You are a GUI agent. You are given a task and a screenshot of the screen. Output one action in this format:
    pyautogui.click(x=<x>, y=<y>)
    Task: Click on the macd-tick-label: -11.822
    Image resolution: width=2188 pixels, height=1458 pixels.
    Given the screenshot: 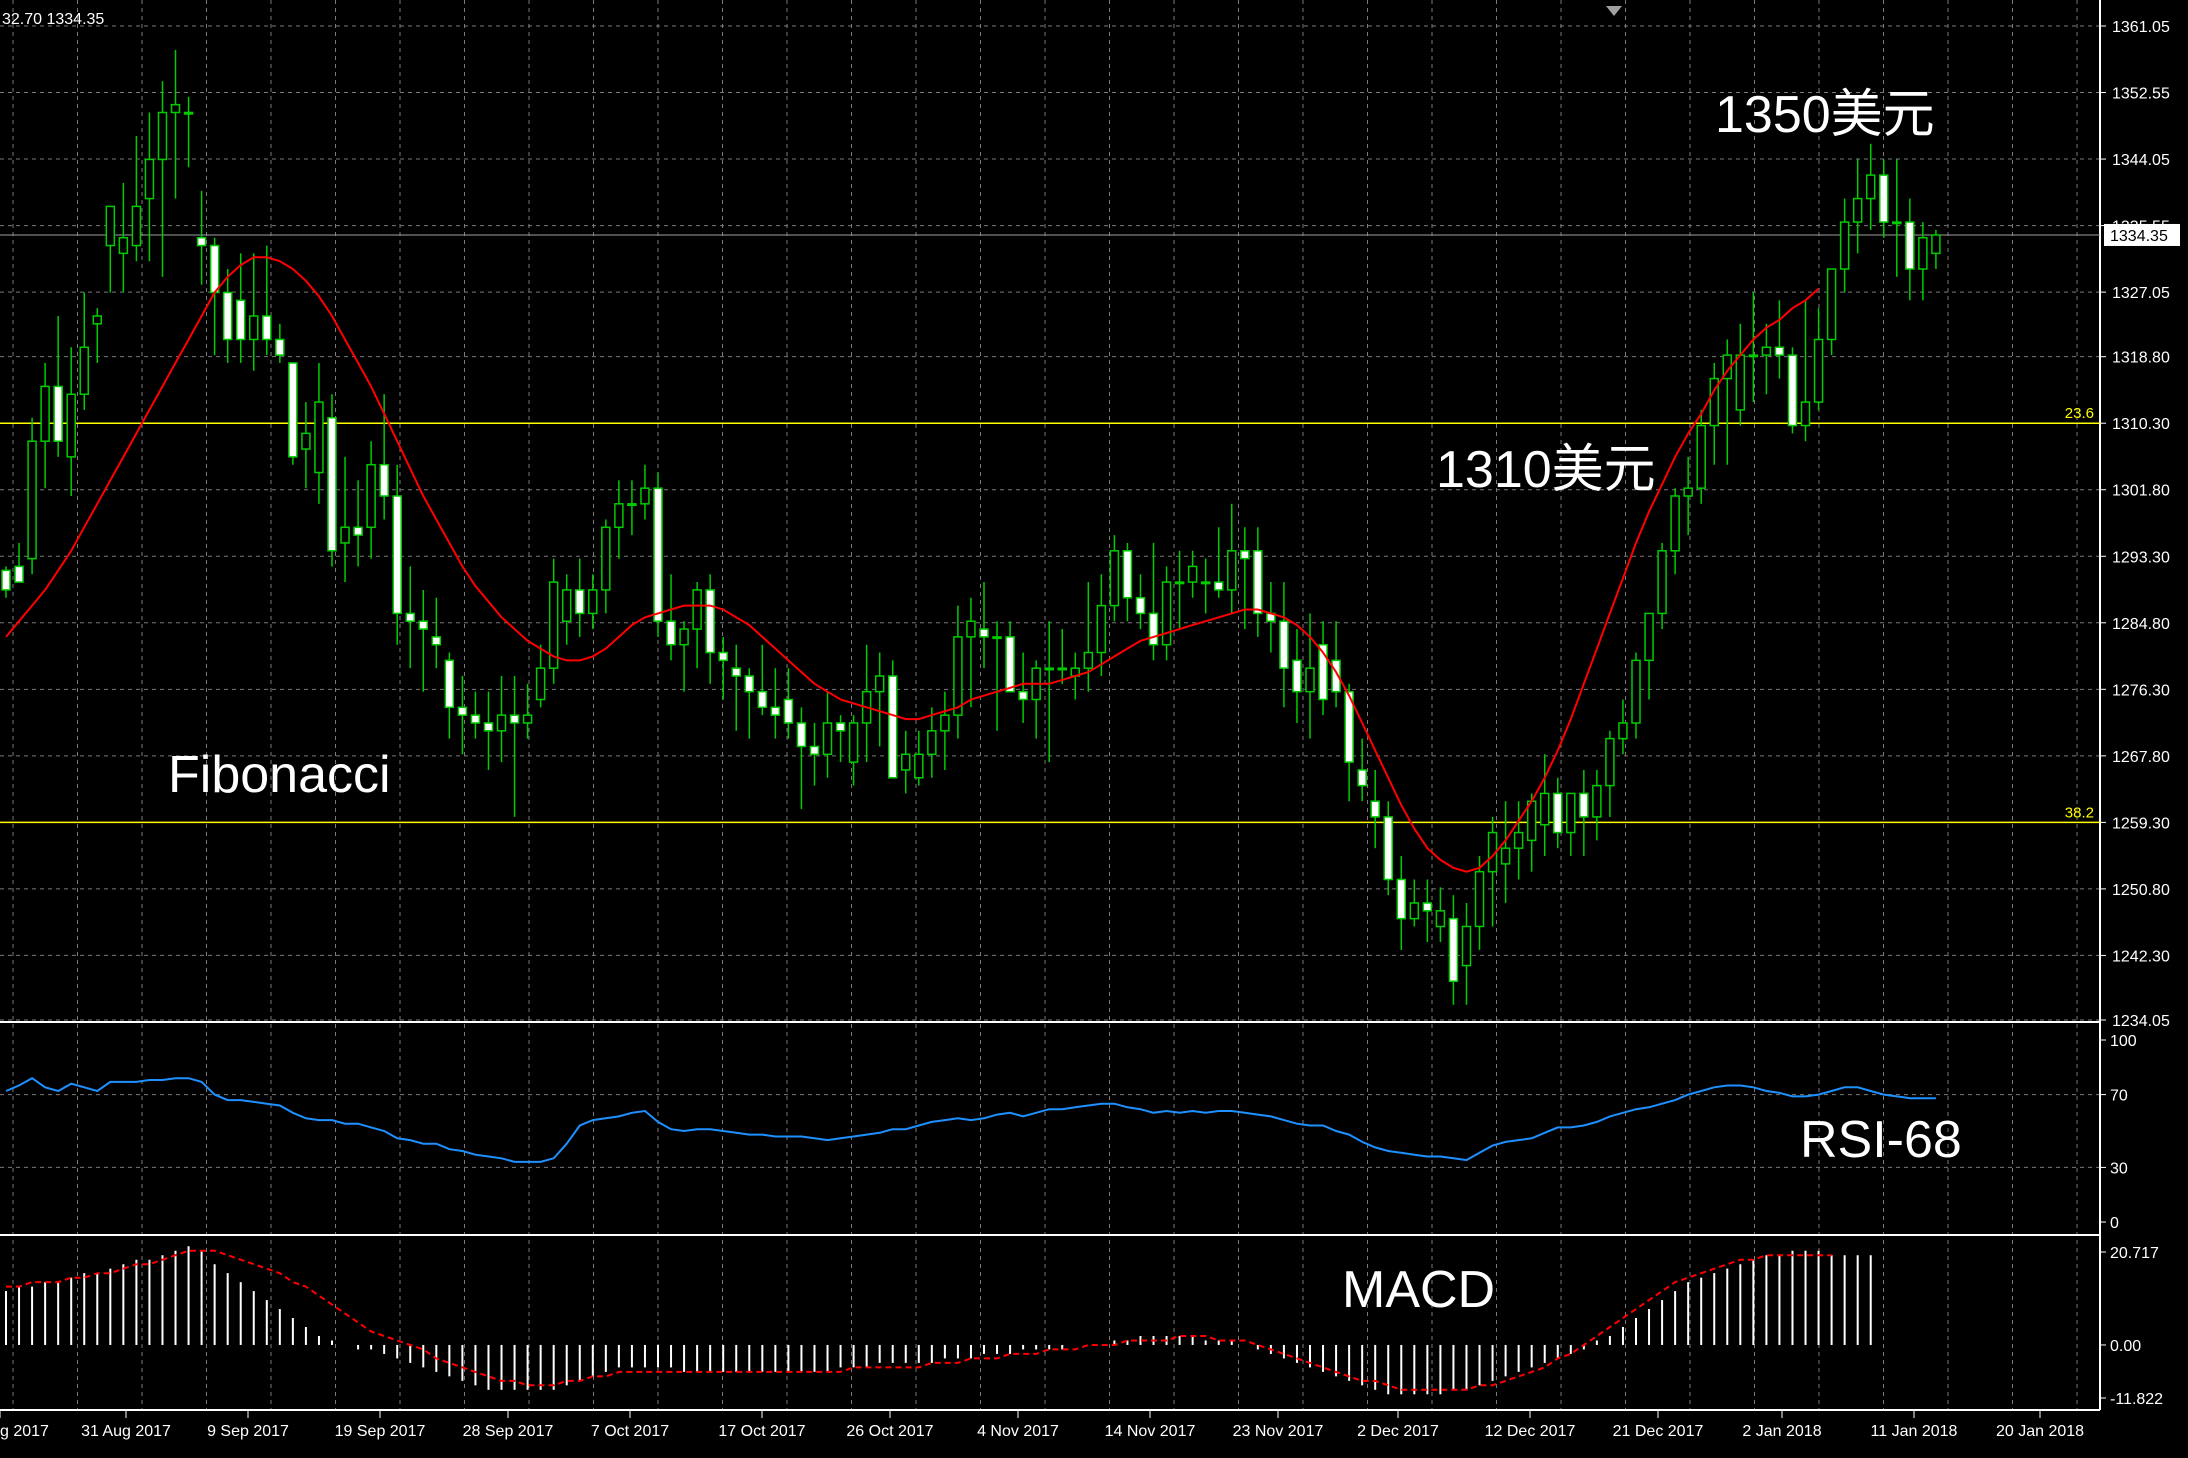 What is the action you would take?
    pyautogui.click(x=2136, y=1399)
    